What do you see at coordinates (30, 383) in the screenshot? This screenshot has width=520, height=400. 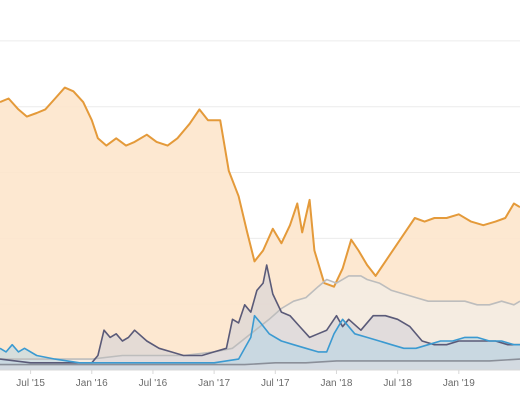 I see `x-tick-label: Jul '15` at bounding box center [30, 383].